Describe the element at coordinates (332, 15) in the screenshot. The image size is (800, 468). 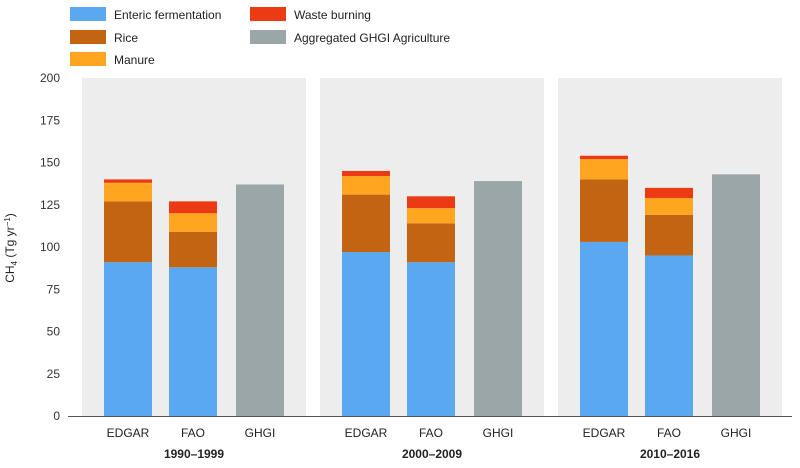
I see `legend-label: Waste burning` at that location.